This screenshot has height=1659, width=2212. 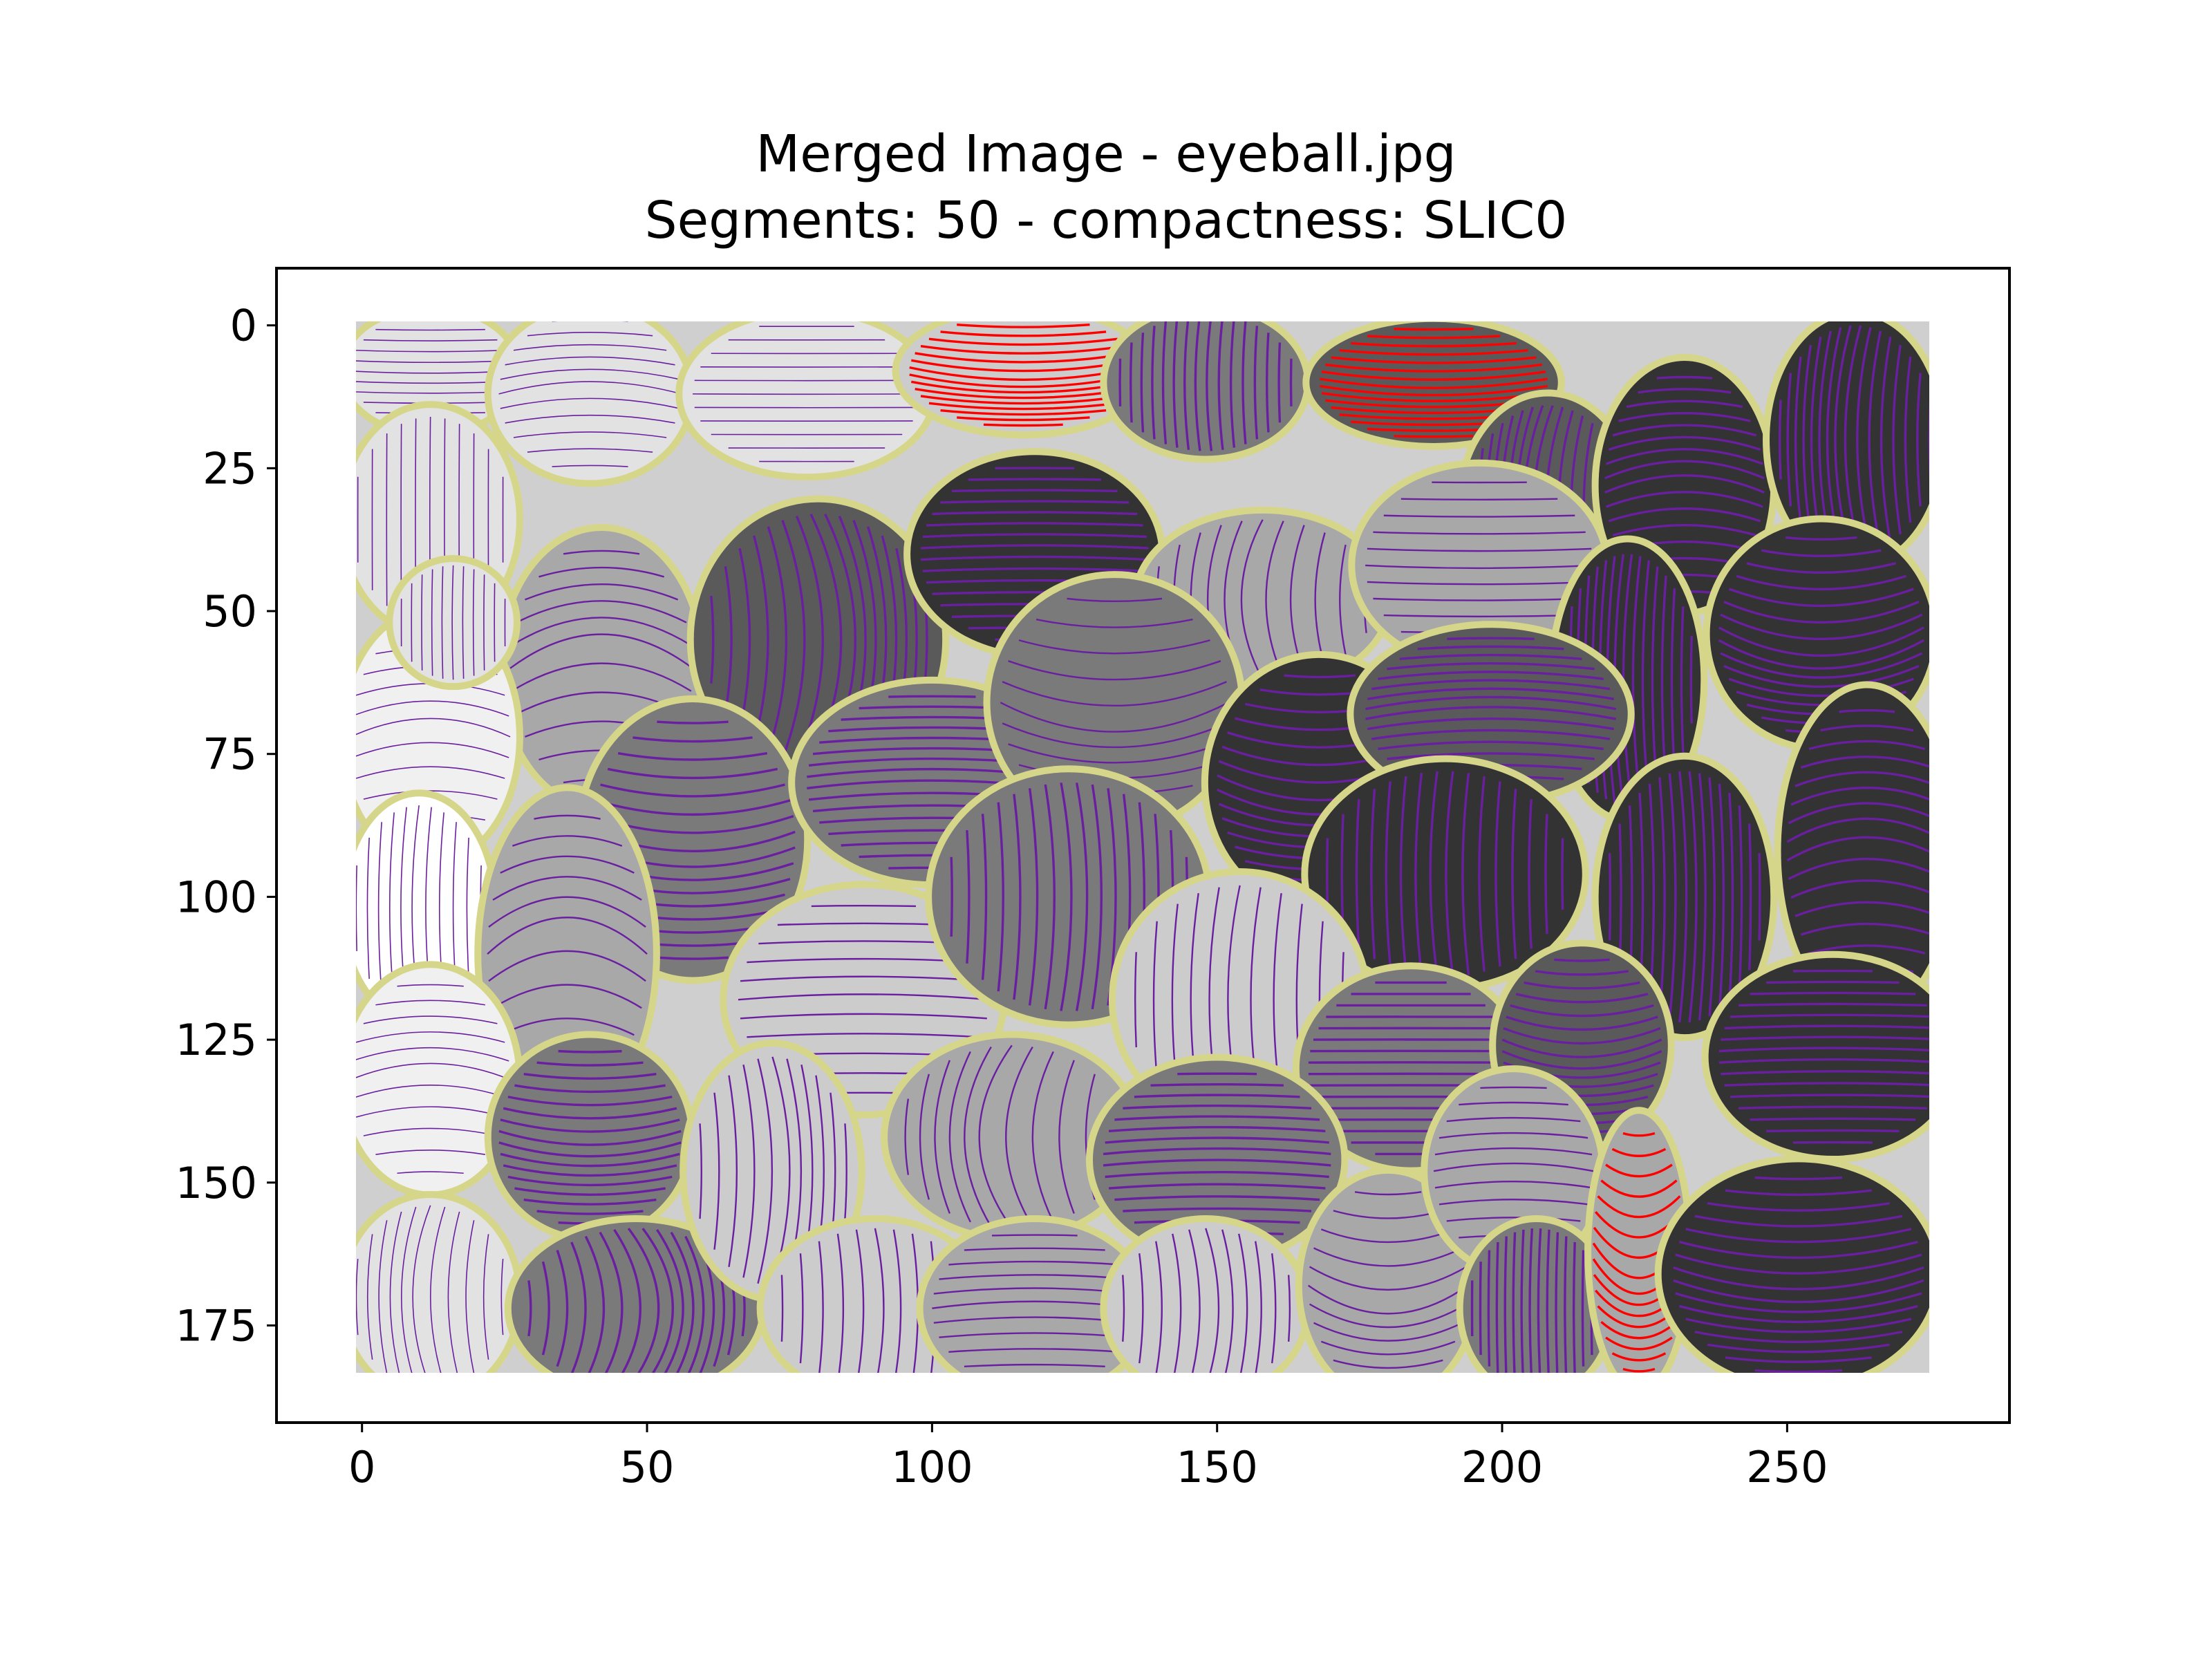 I want to click on y-tick-label: 100, so click(x=216, y=897).